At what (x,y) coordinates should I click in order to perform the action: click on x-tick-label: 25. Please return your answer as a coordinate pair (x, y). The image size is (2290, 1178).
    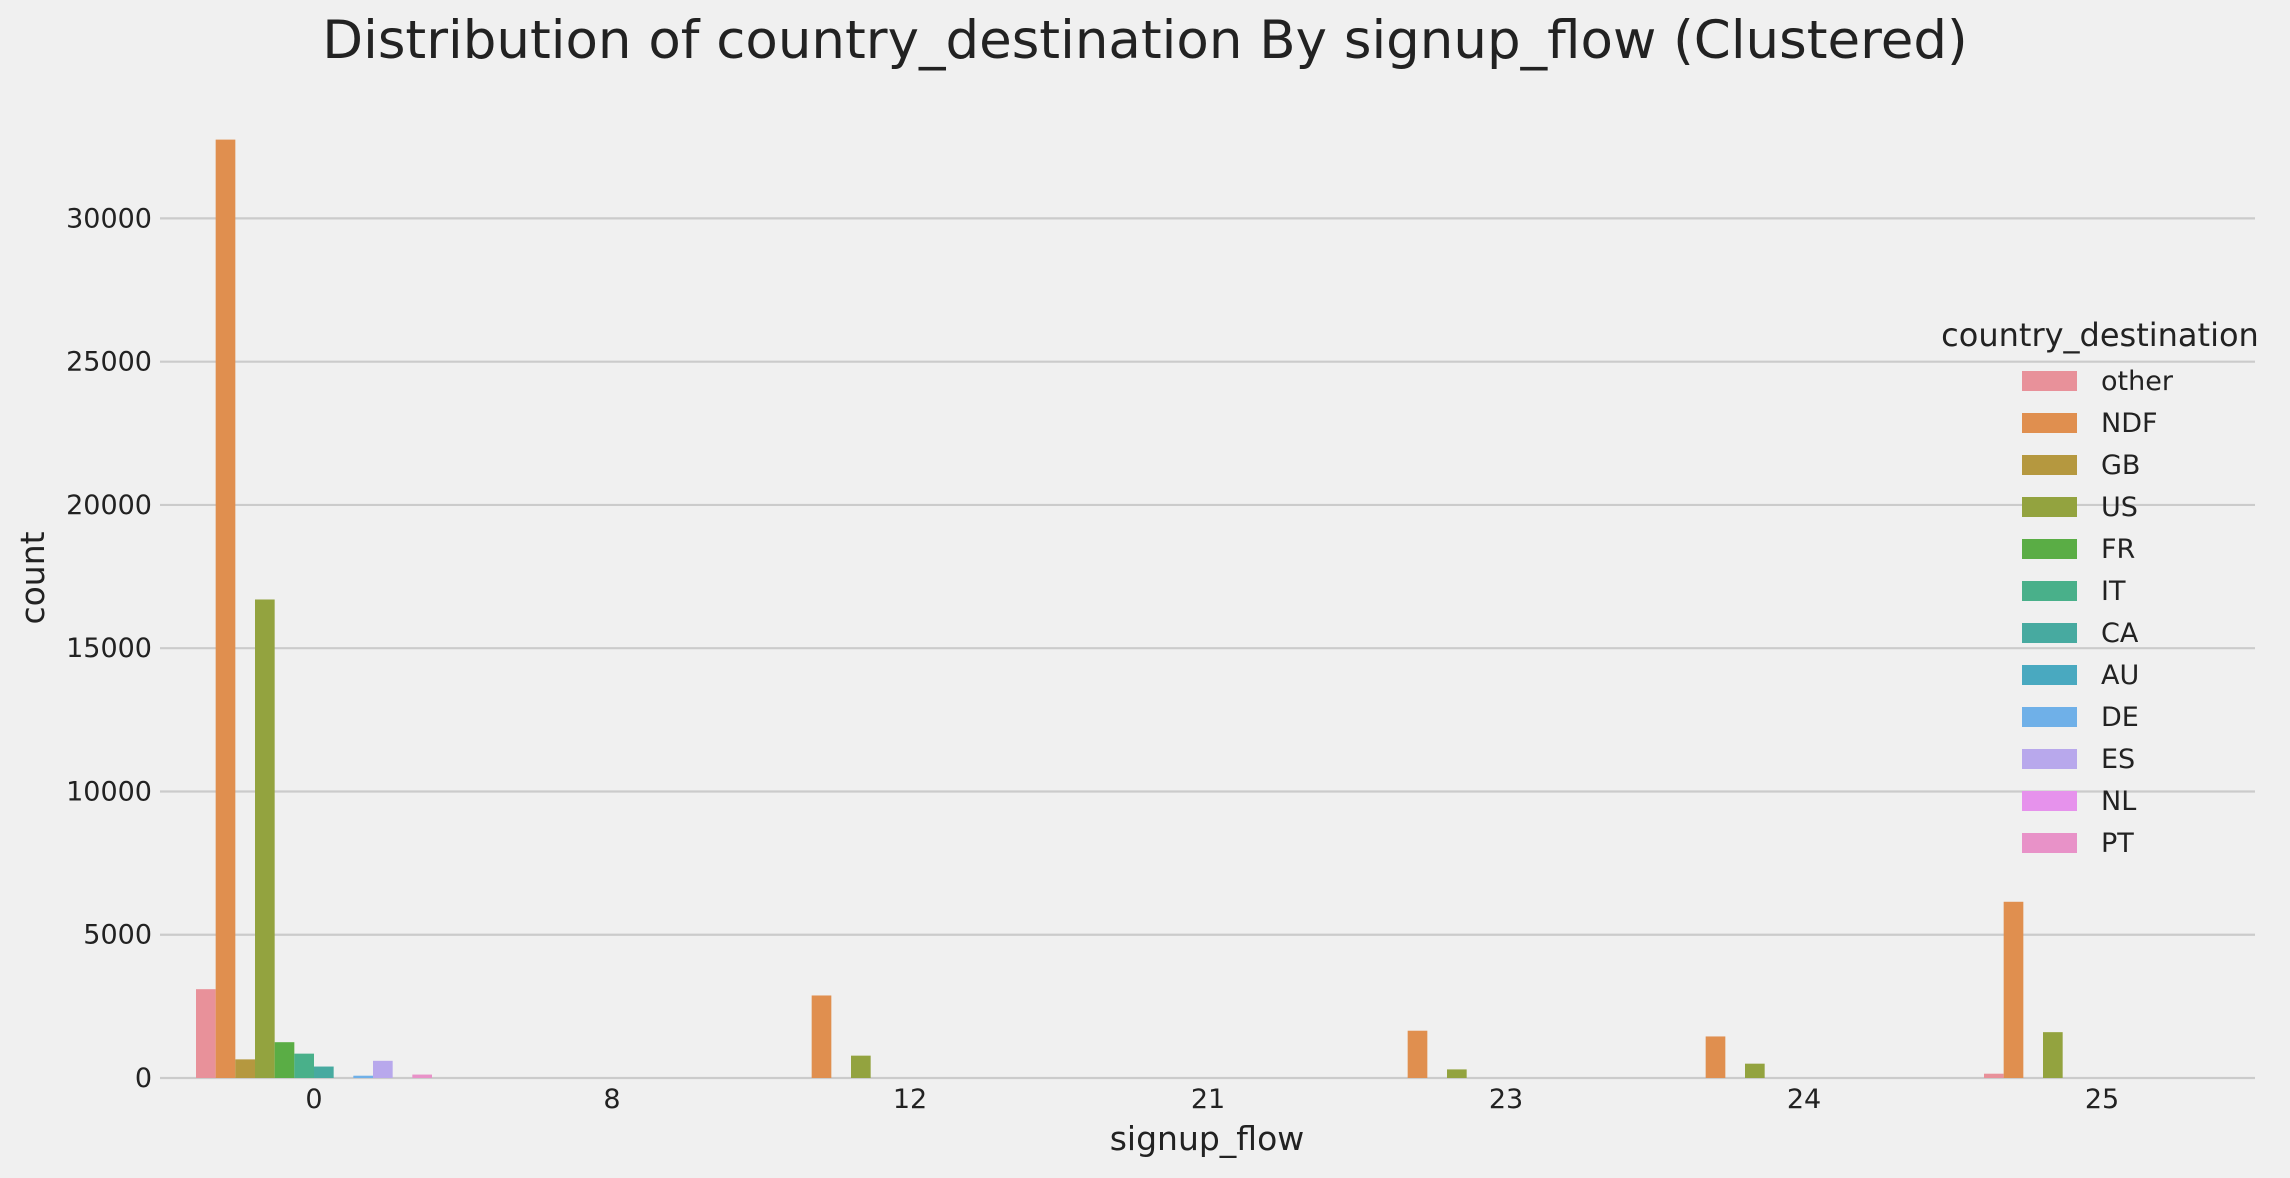
    Looking at the image, I should click on (2102, 1099).